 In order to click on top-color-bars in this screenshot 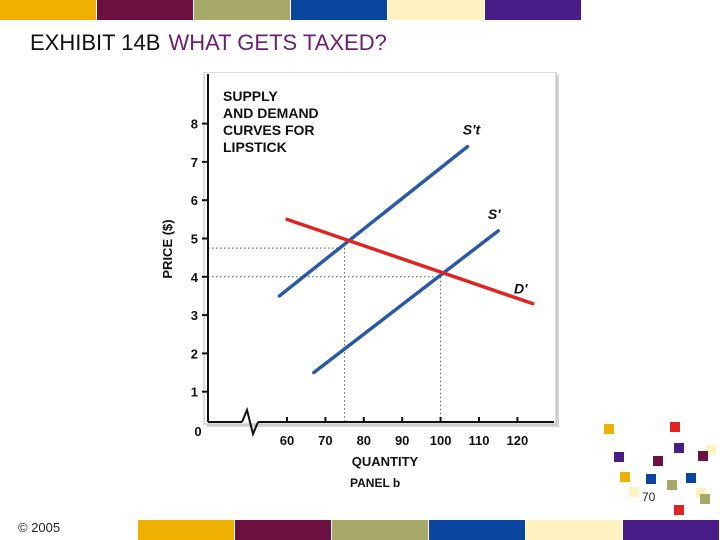, I will do `click(360, 10)`.